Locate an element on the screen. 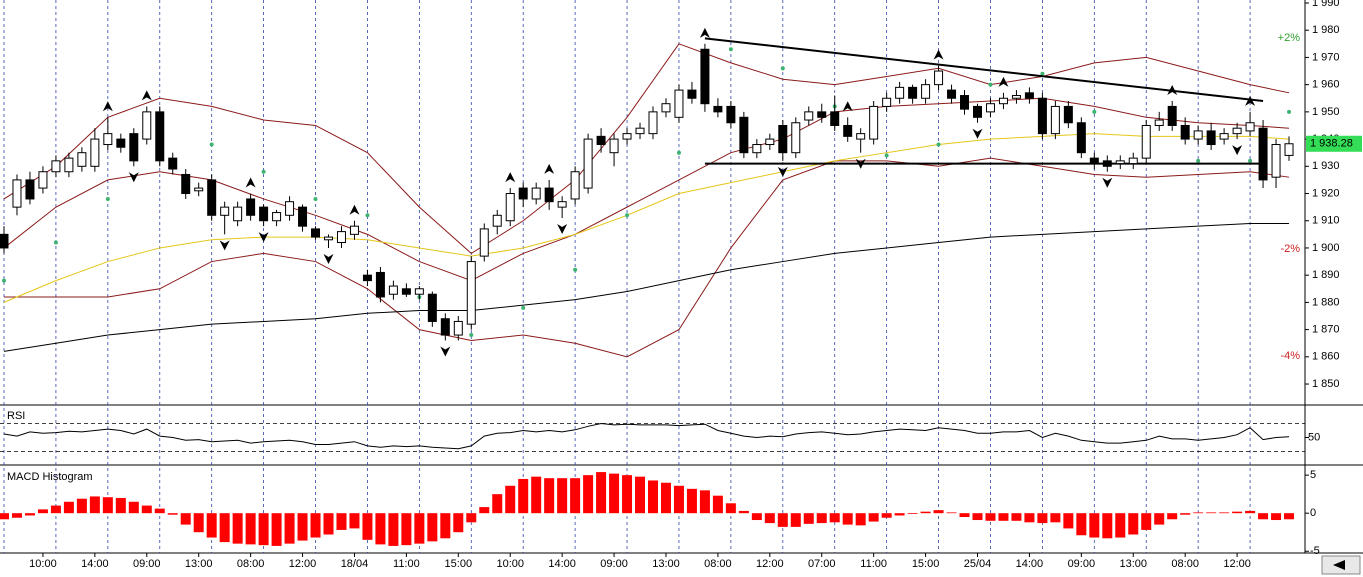 Image resolution: width=1363 pixels, height=577 pixels. y-tick-label: 1 960 is located at coordinates (1326, 85).